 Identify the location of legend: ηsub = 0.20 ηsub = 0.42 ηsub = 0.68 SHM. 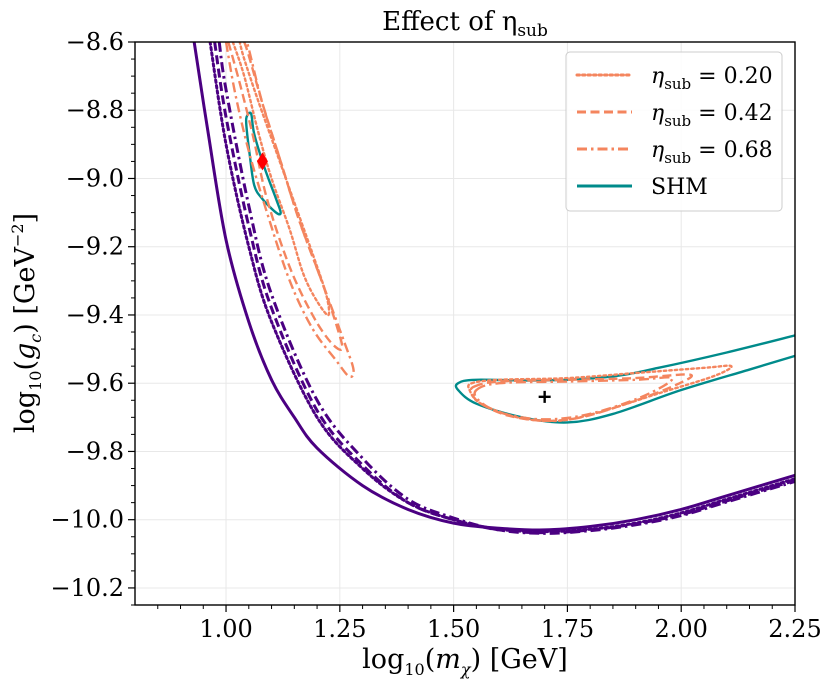
(674, 131).